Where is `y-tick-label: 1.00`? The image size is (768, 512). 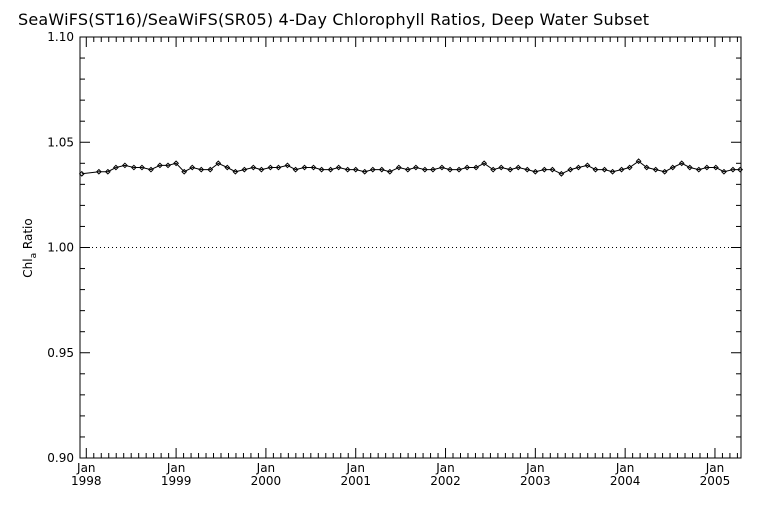 y-tick-label: 1.00 is located at coordinates (60, 248).